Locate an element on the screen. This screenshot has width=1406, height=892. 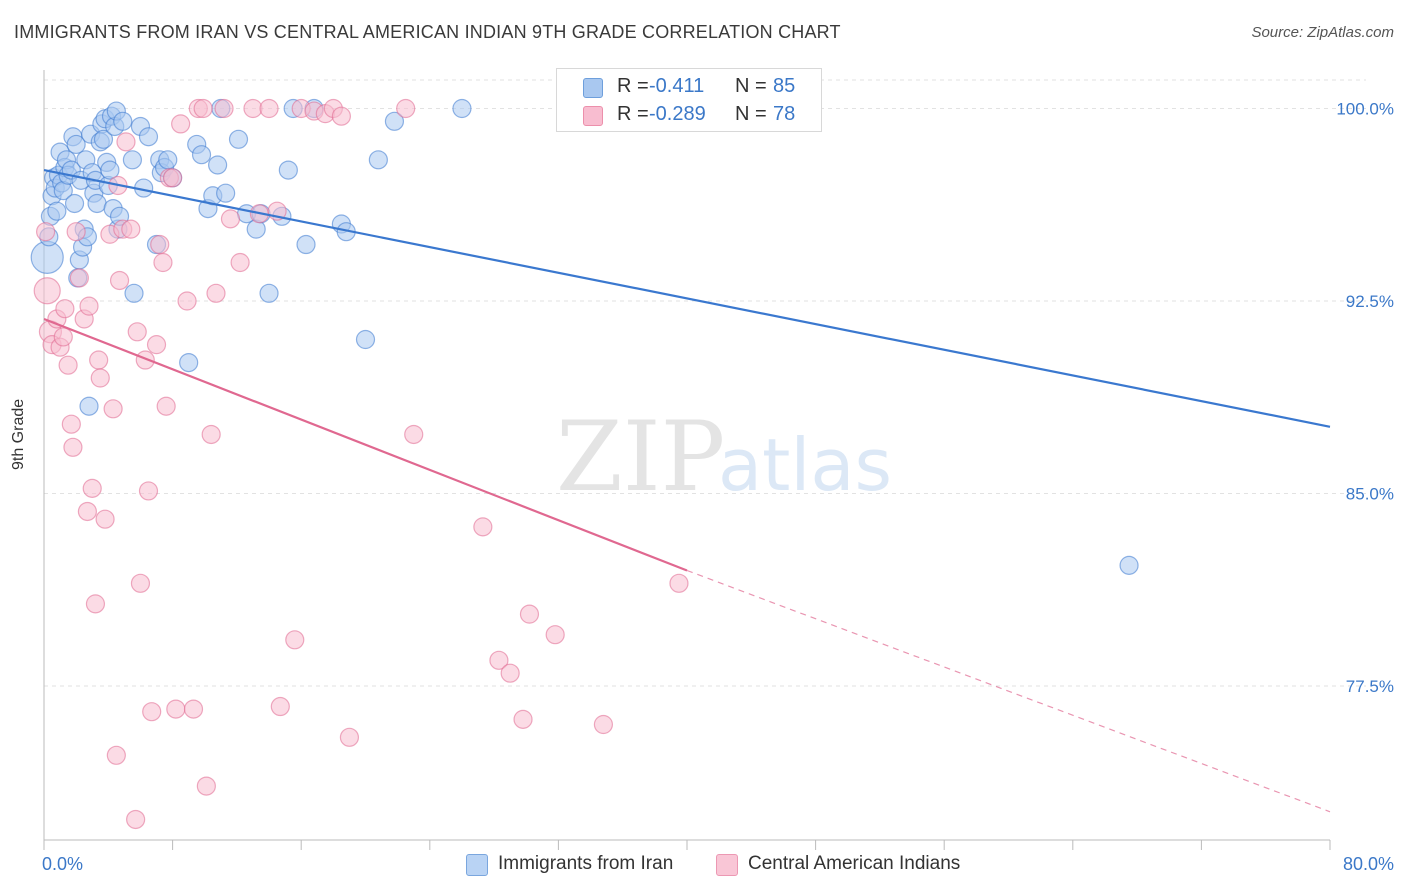
y-axis-label: 9th Grade is located at coordinates (18, 434).